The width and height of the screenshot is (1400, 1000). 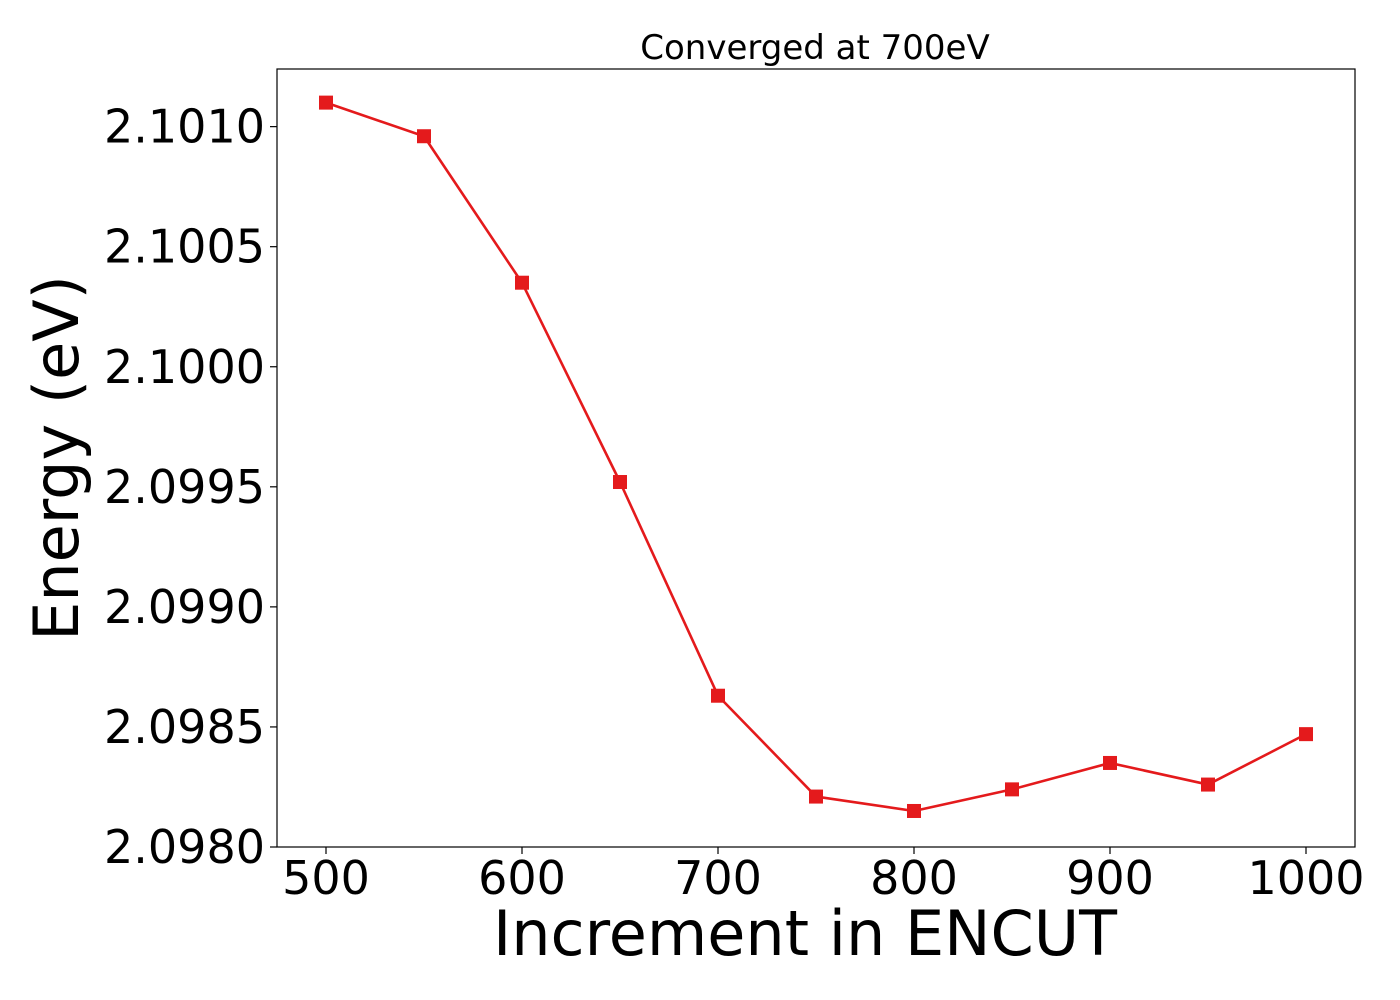 What do you see at coordinates (184, 247) in the screenshot?
I see `y-tick-label: 2.1005` at bounding box center [184, 247].